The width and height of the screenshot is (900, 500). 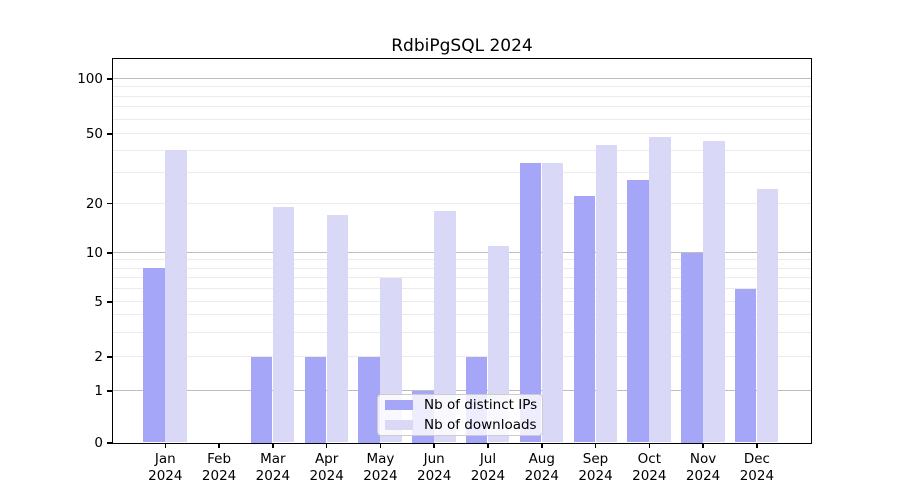 What do you see at coordinates (219, 445) in the screenshot?
I see `x-tick-mark-feb` at bounding box center [219, 445].